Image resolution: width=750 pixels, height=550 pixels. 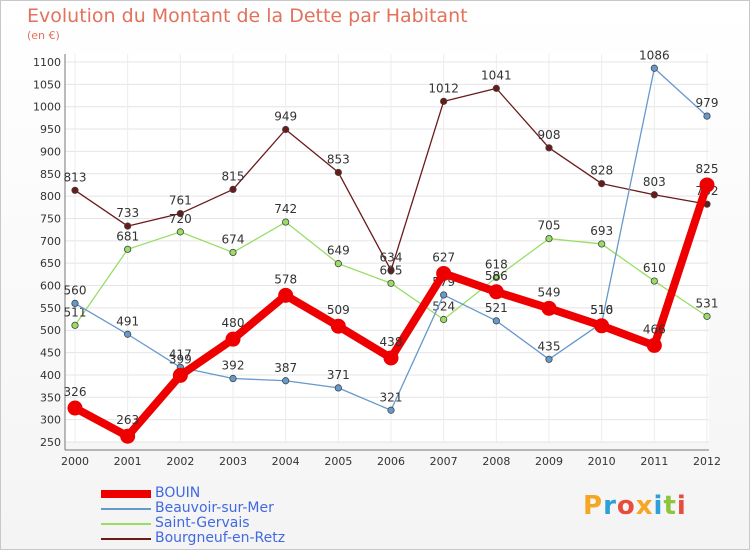 I want to click on y-tick-label: 550, so click(x=50, y=308).